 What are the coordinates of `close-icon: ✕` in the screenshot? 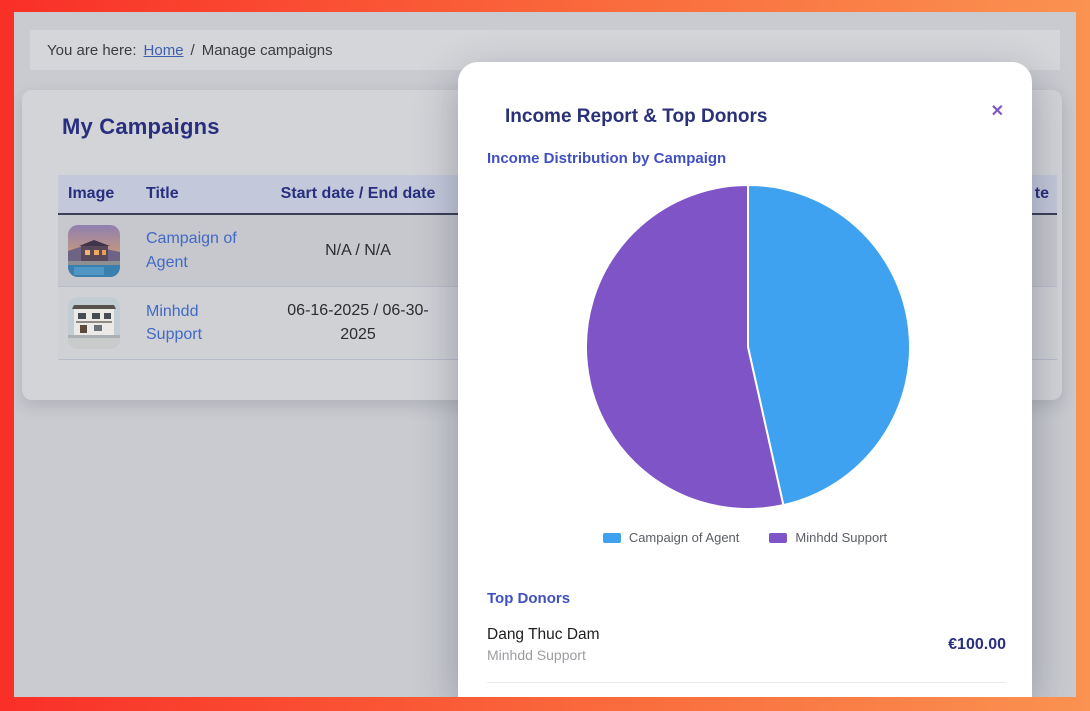 It's located at (997, 111).